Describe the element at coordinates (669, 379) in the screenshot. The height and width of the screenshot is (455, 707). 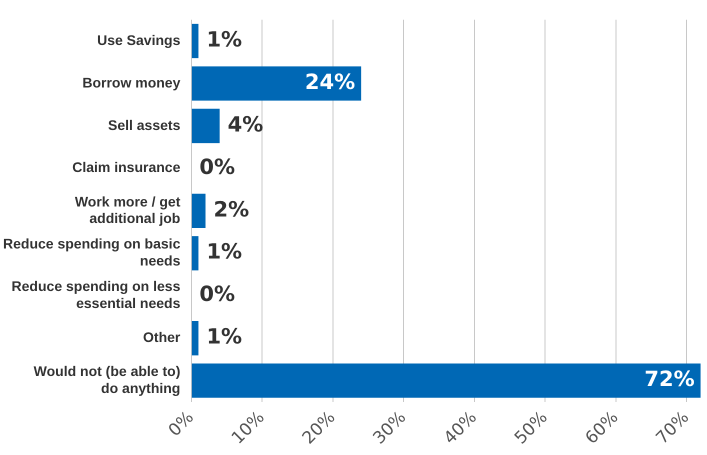
I see `data-label: 72%` at that location.